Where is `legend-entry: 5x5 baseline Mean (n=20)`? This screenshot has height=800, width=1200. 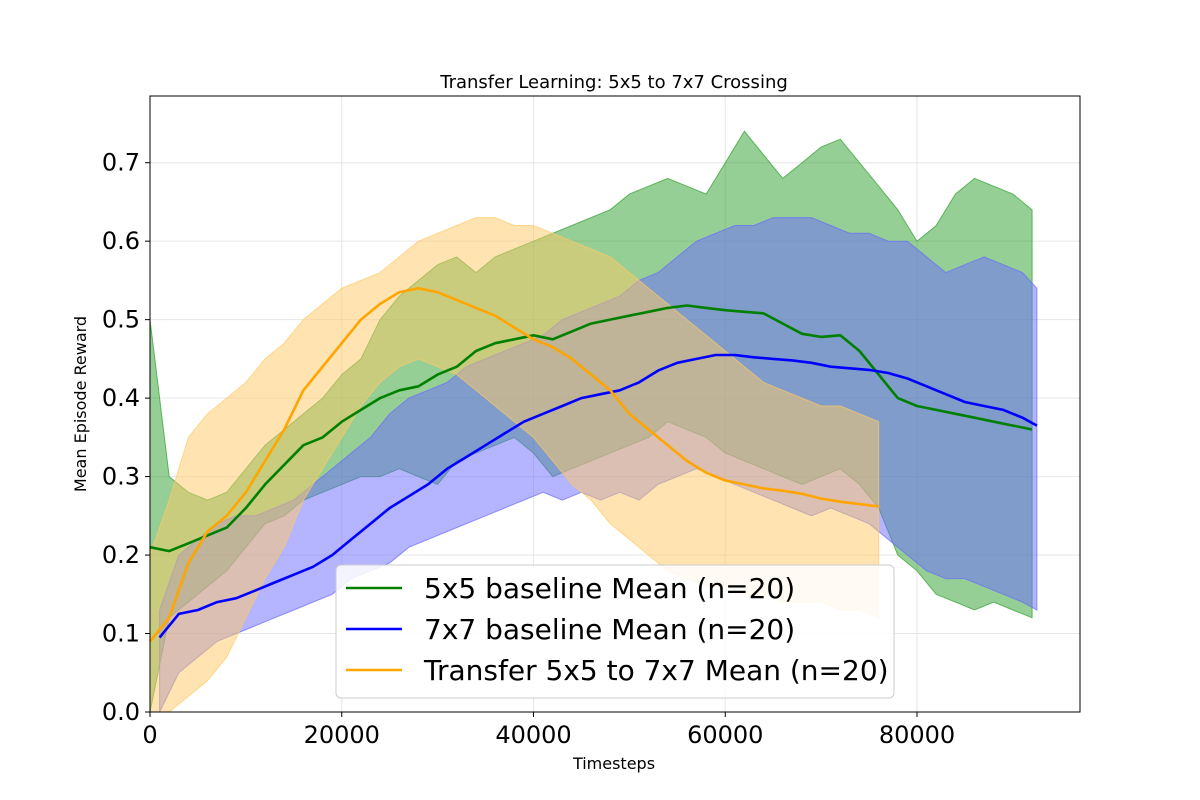
legend-entry: 5x5 baseline Mean (n=20) is located at coordinates (609, 588).